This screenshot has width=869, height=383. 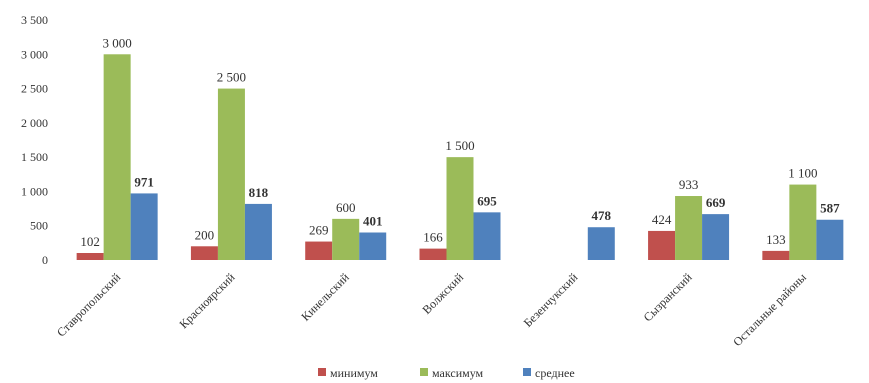 I want to click on y-tick-label: 3 000, so click(x=34, y=54).